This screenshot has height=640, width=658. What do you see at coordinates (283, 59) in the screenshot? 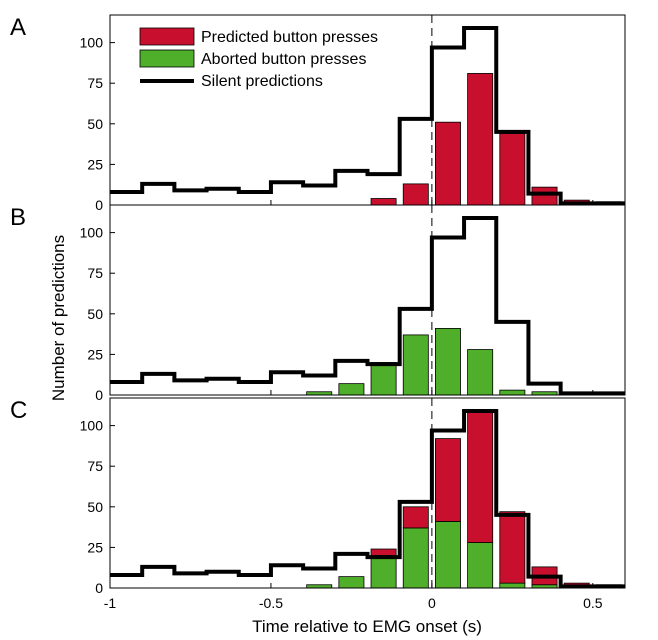
I see `legend-label: Aborted button presses` at bounding box center [283, 59].